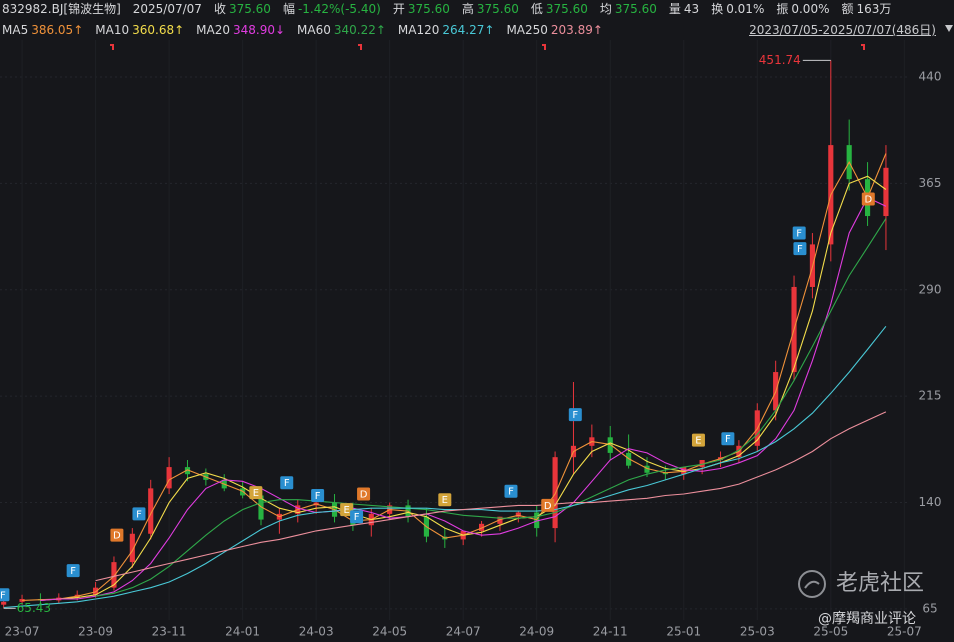  I want to click on legend-name: MA60, so click(314, 30).